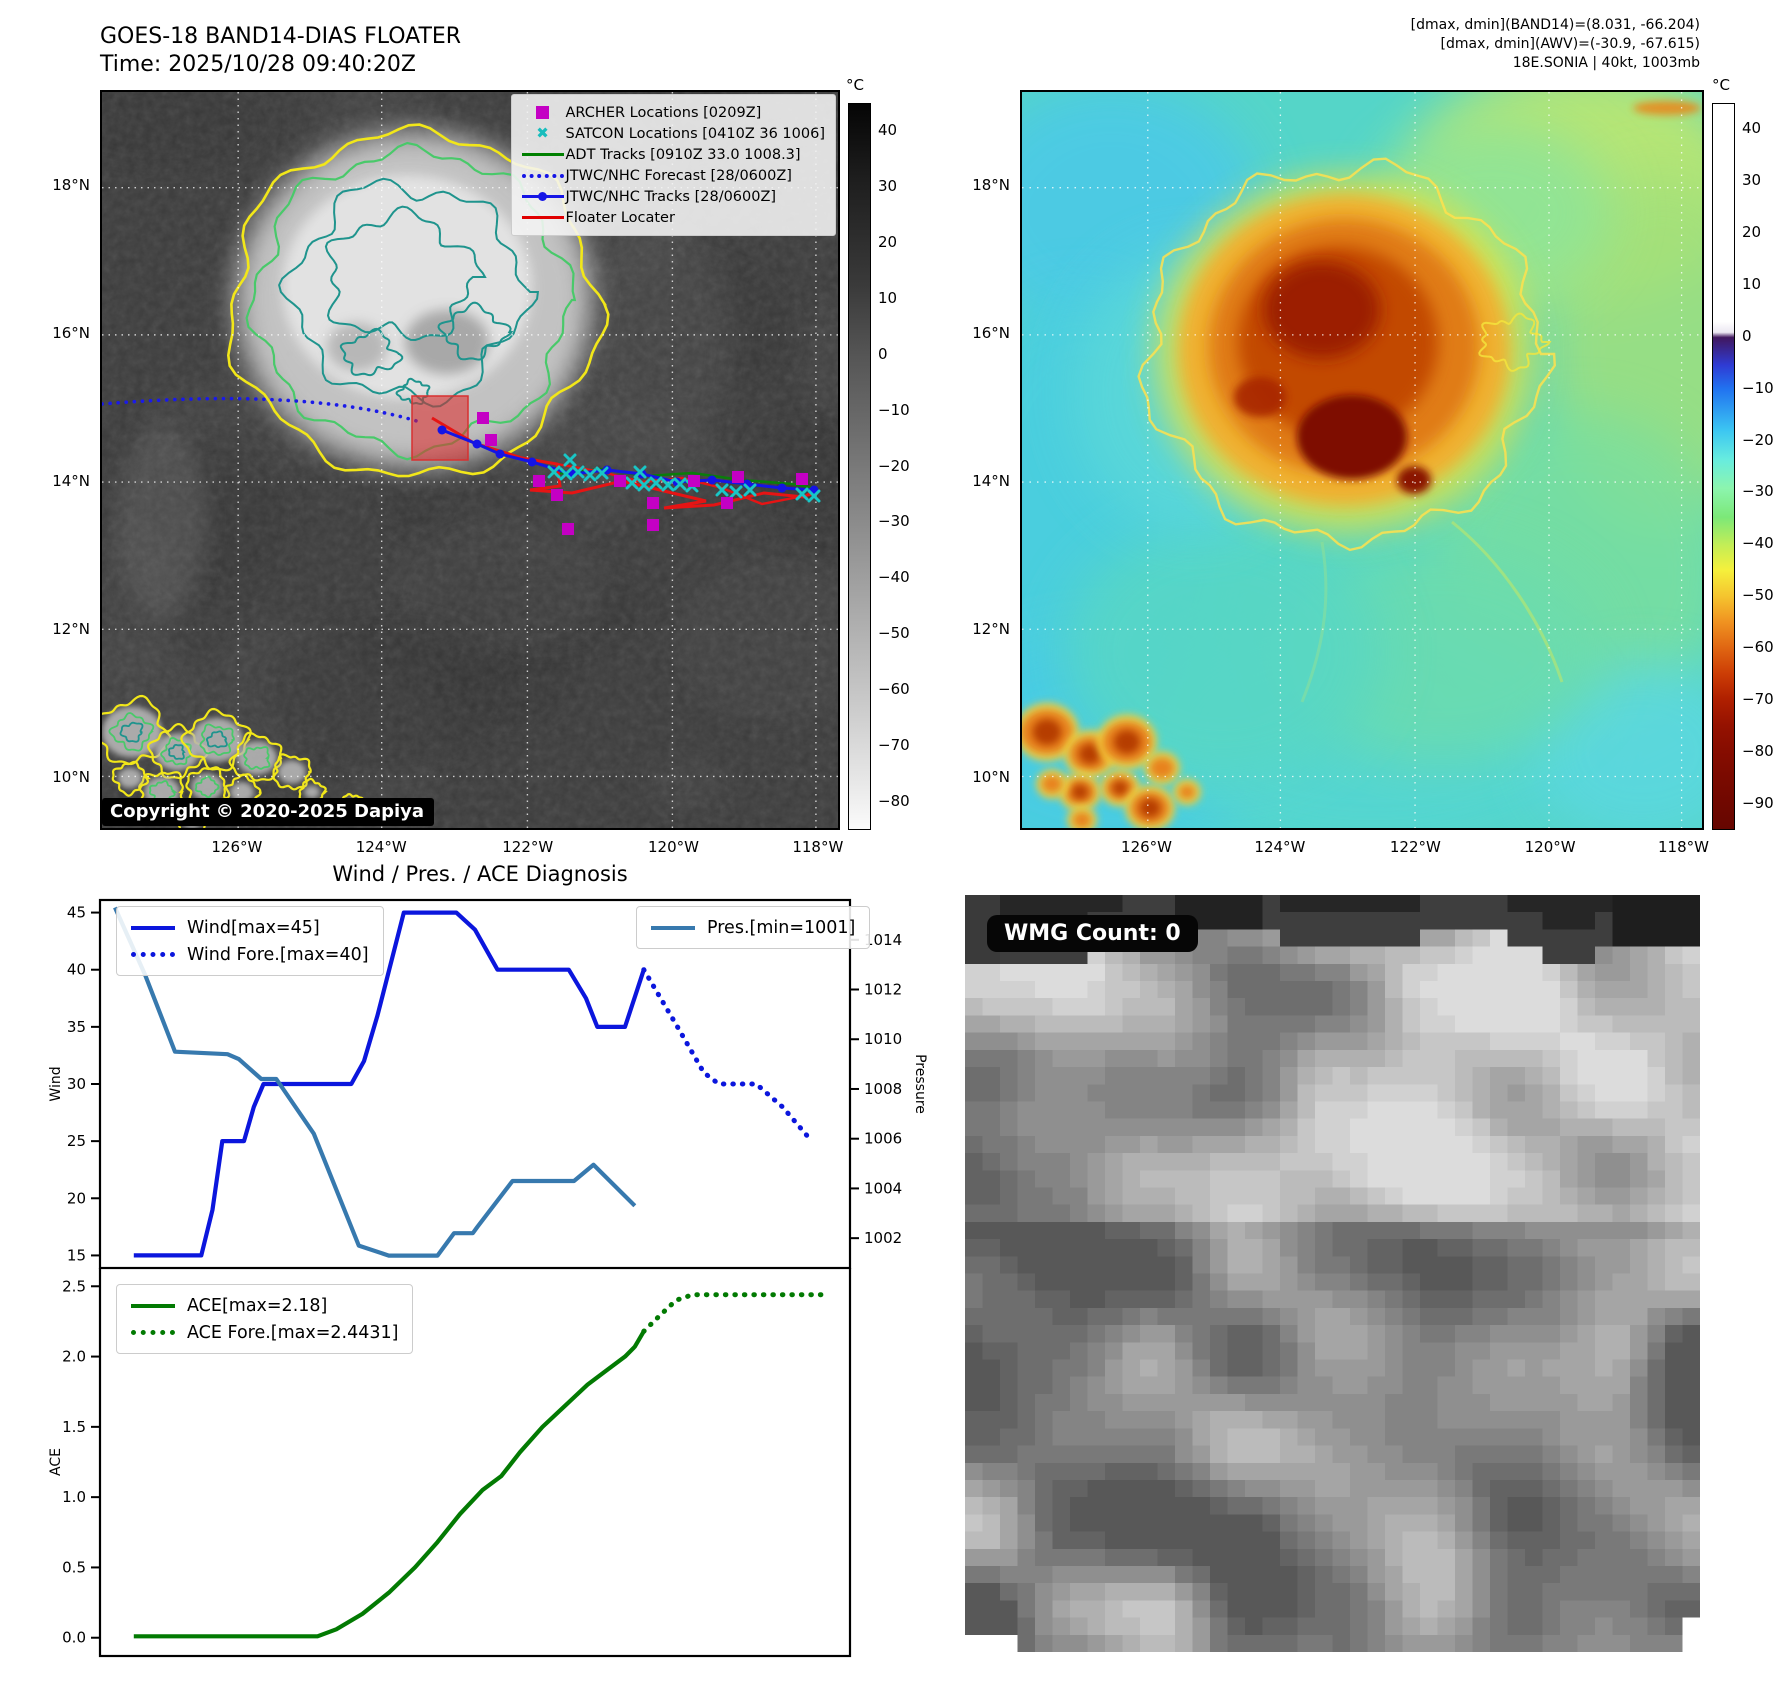 This screenshot has height=1690, width=1792. I want to click on colorbar-tick-label: −20, so click(894, 465).